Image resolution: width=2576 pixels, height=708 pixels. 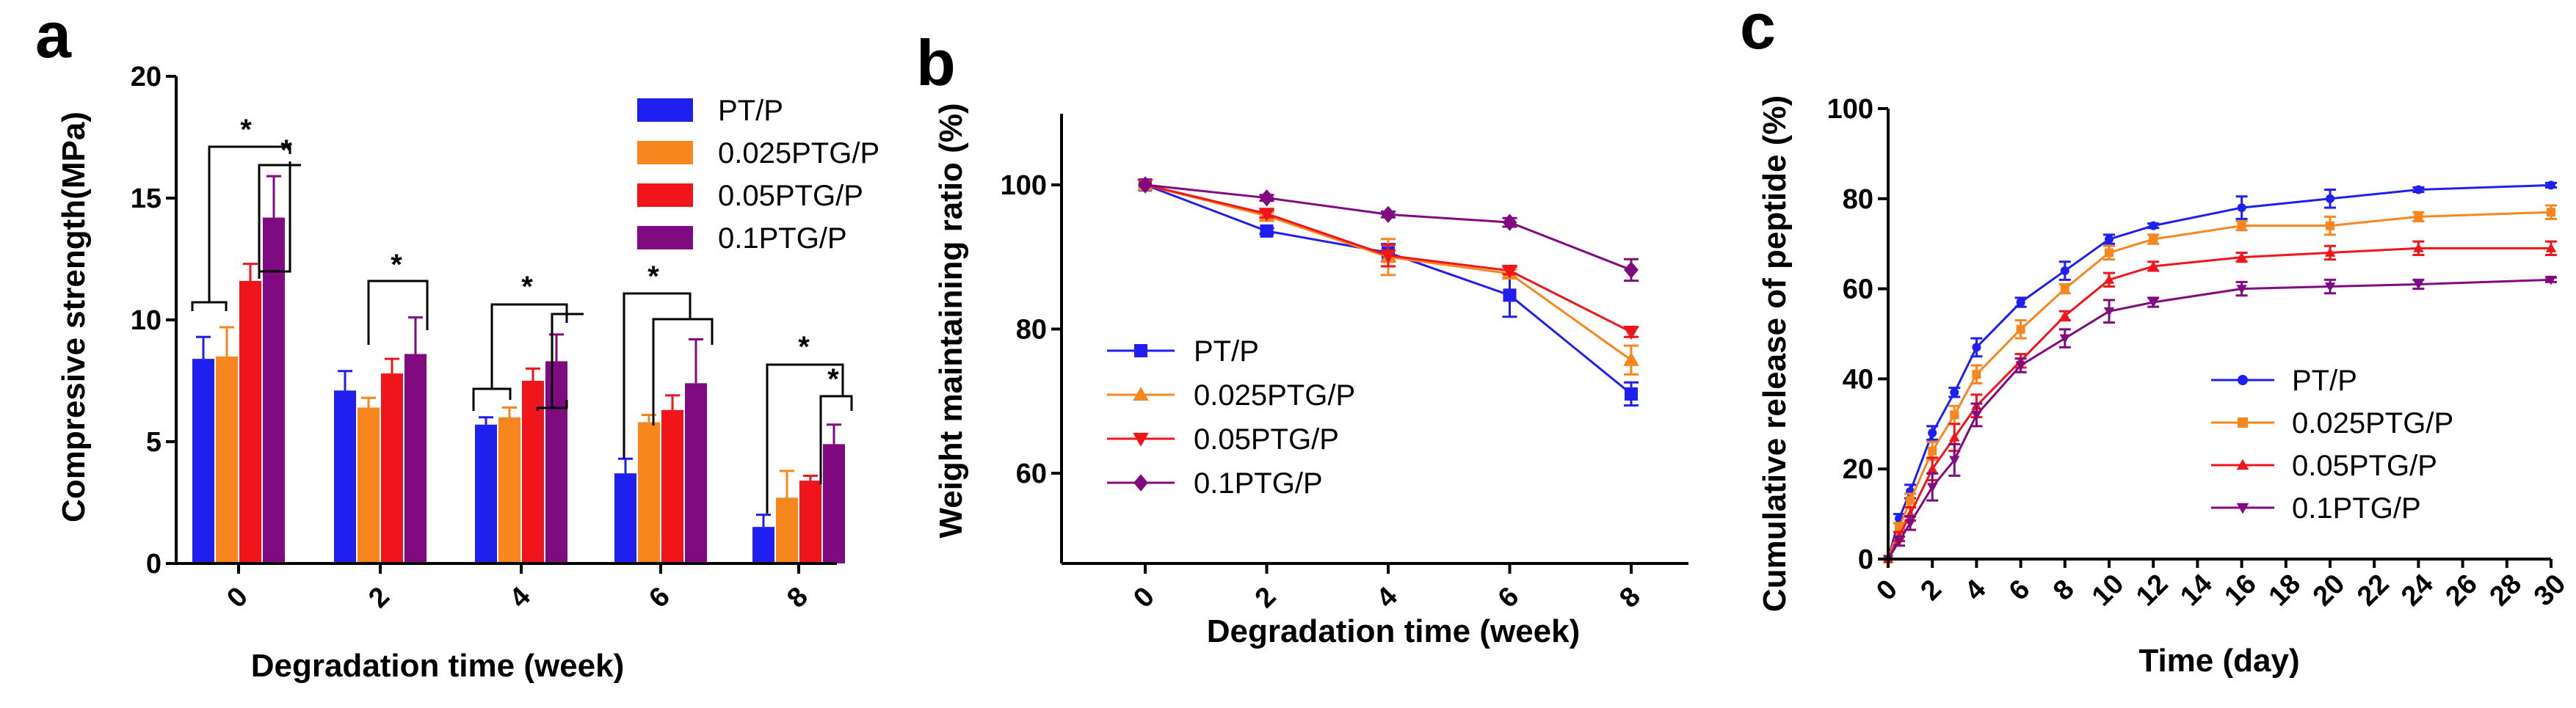 What do you see at coordinates (2108, 591) in the screenshot?
I see `x-tick-label: 10` at bounding box center [2108, 591].